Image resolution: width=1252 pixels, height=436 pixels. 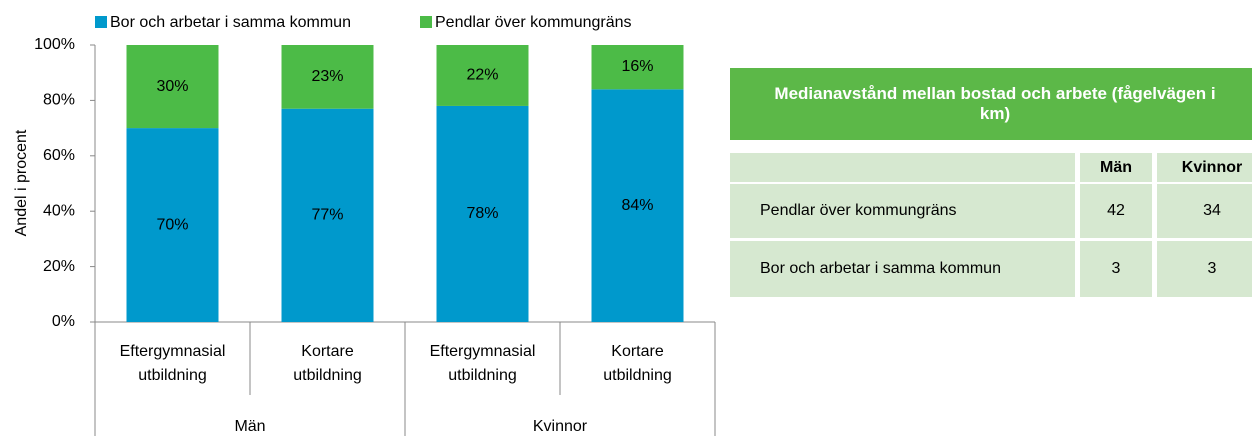 I want to click on data-label: 22%, so click(x=482, y=75).